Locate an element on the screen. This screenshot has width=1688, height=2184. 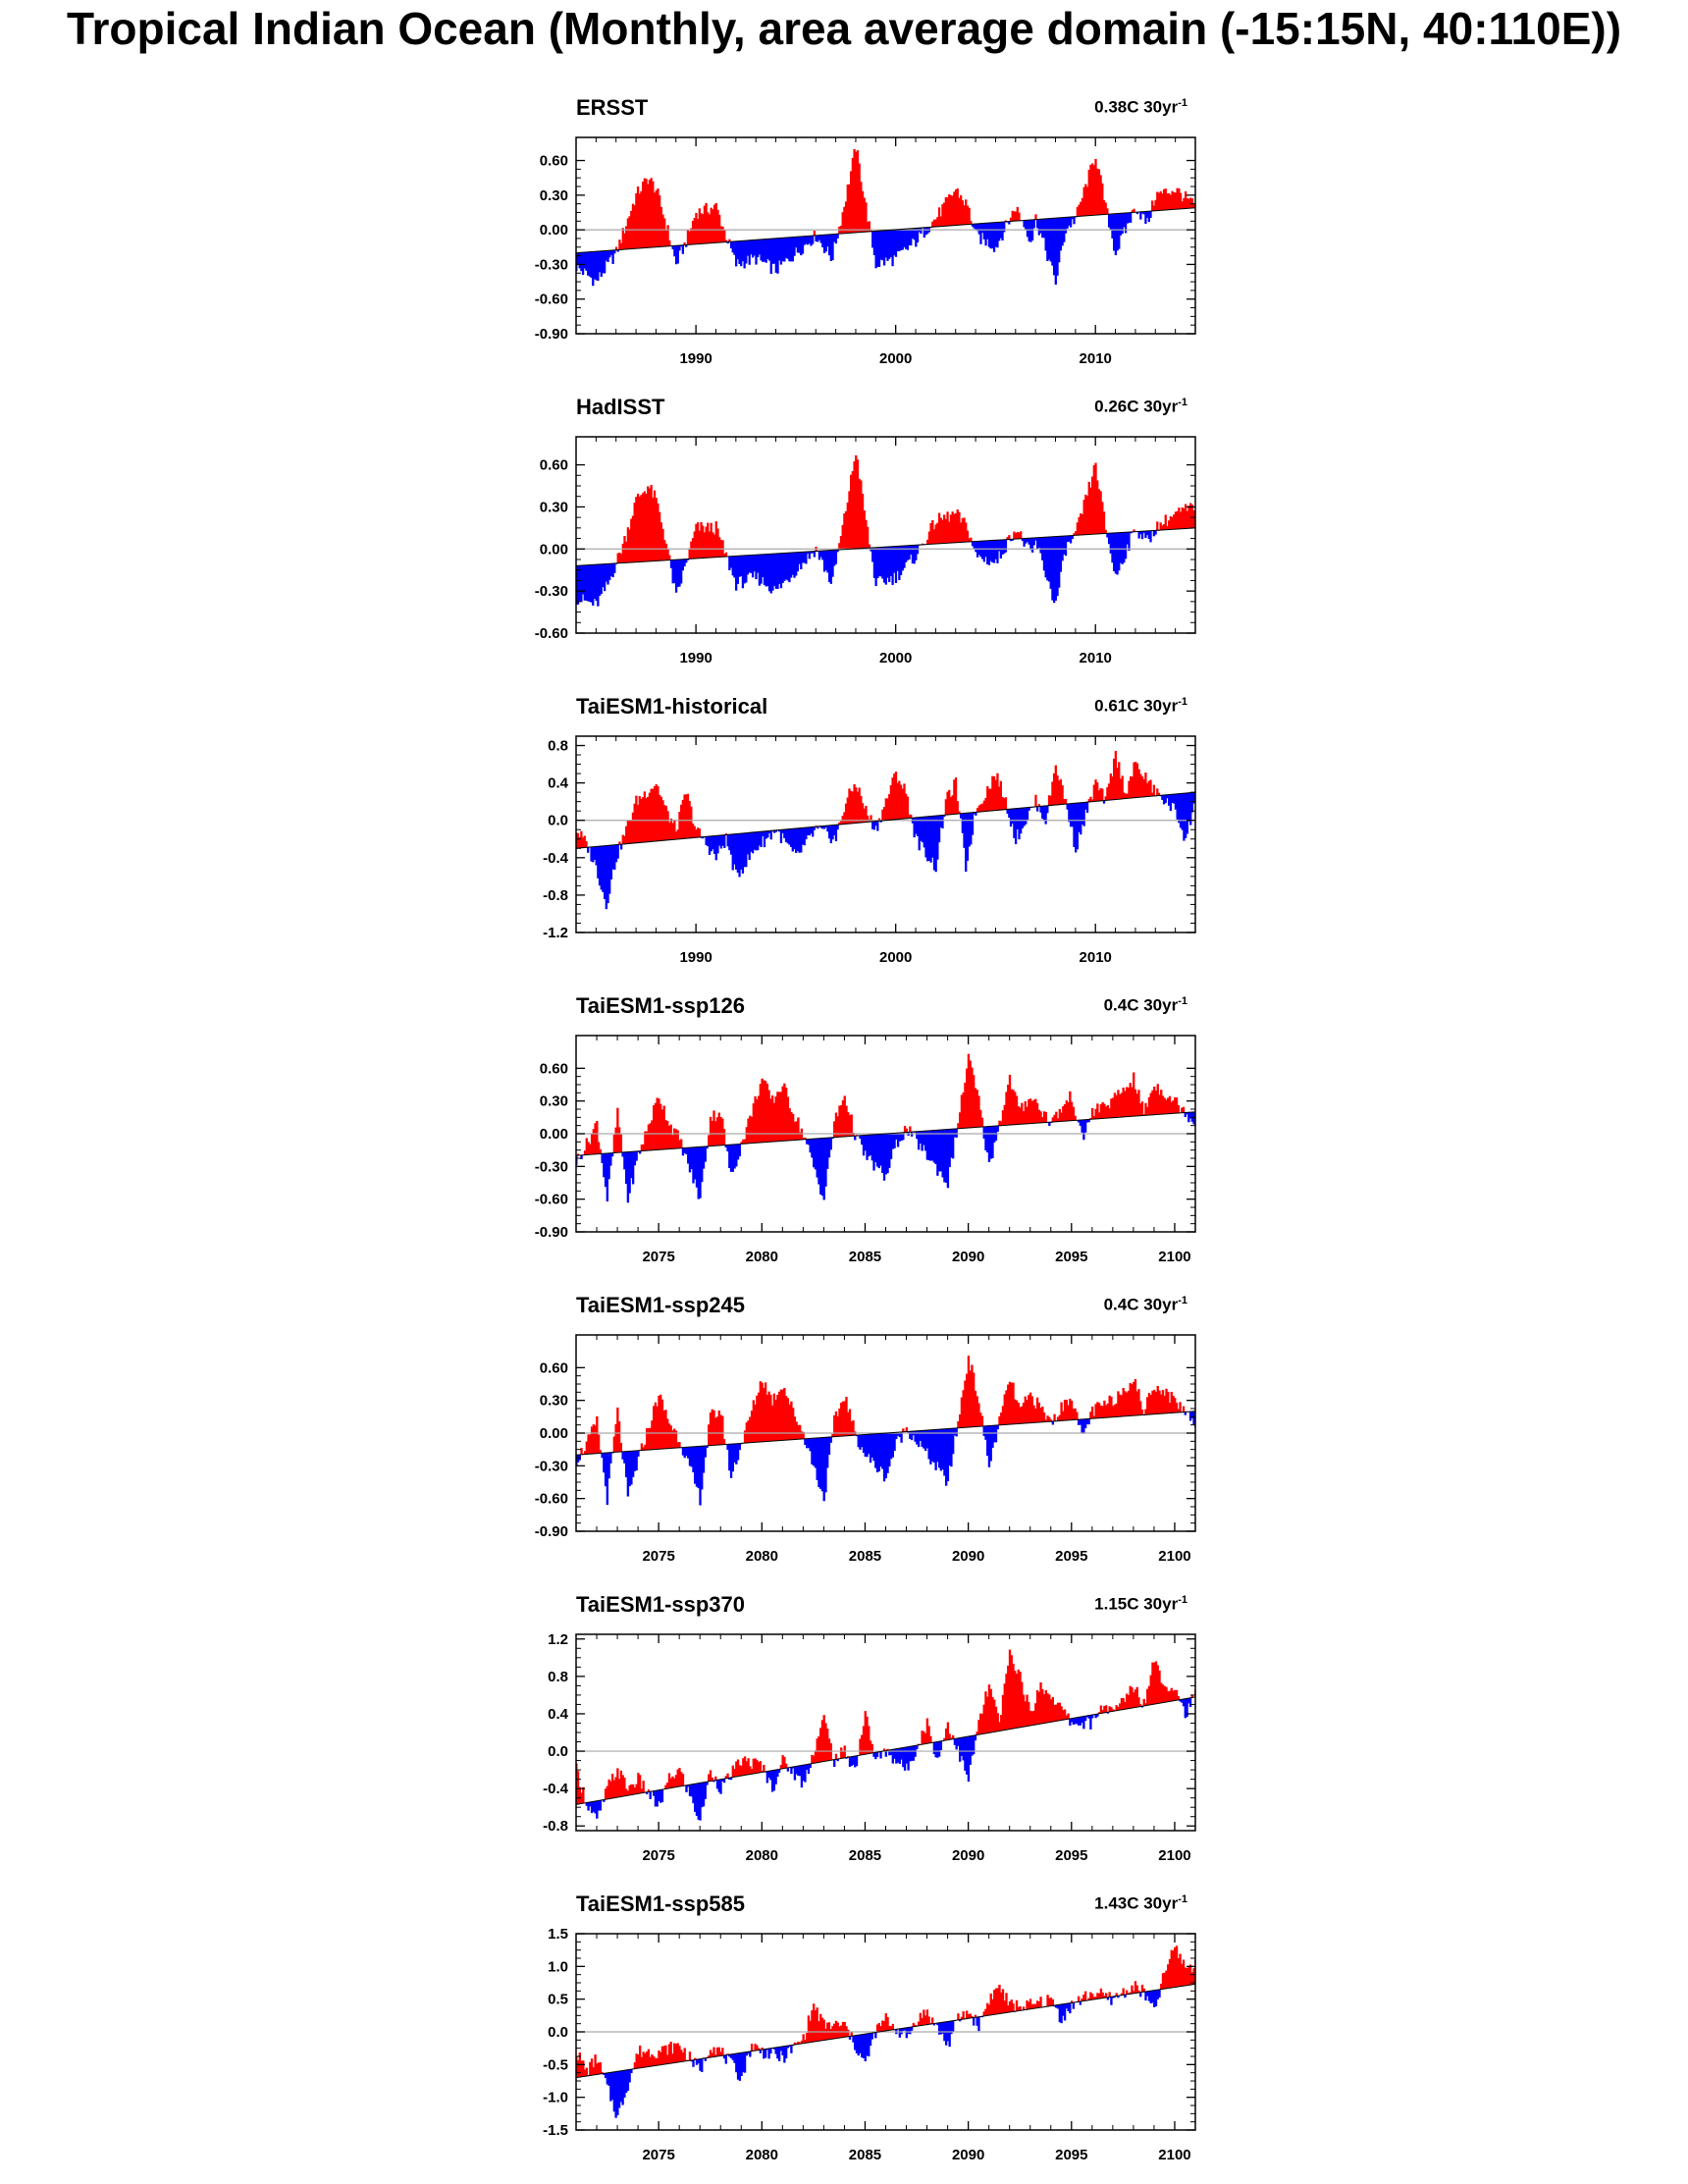
y-tick-label: 0.5 is located at coordinates (558, 2000).